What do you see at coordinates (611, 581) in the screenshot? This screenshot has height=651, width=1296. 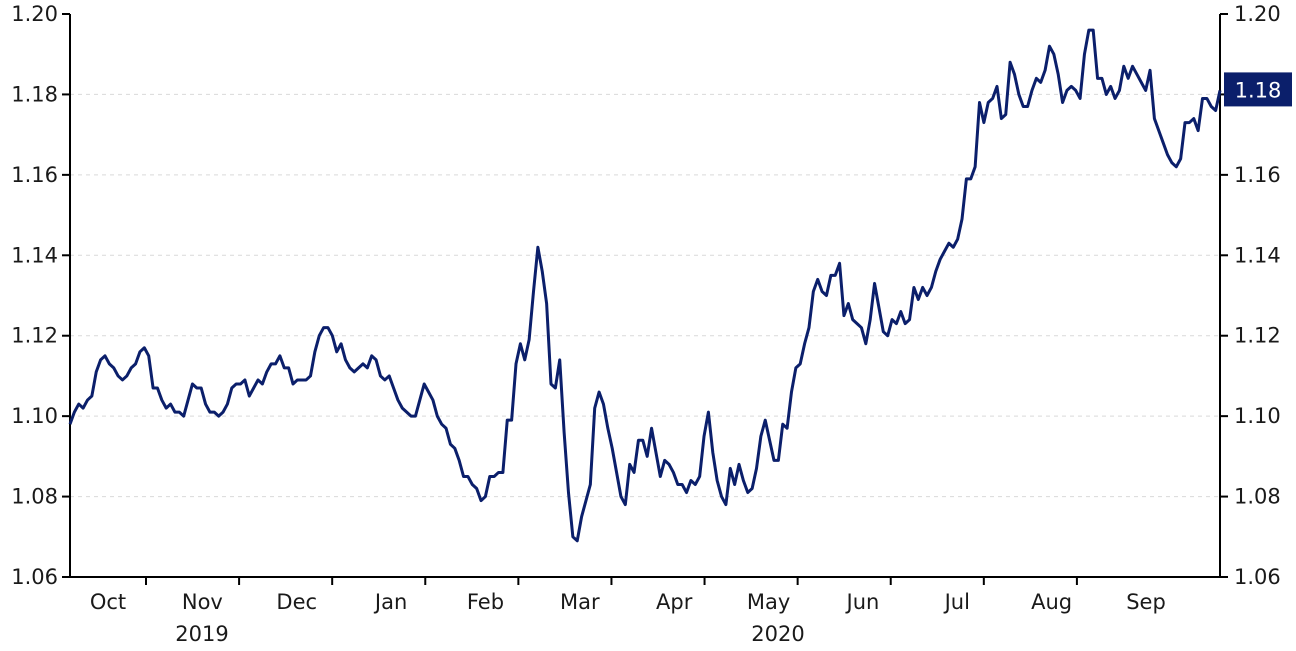 I see `x-tick-marks` at bounding box center [611, 581].